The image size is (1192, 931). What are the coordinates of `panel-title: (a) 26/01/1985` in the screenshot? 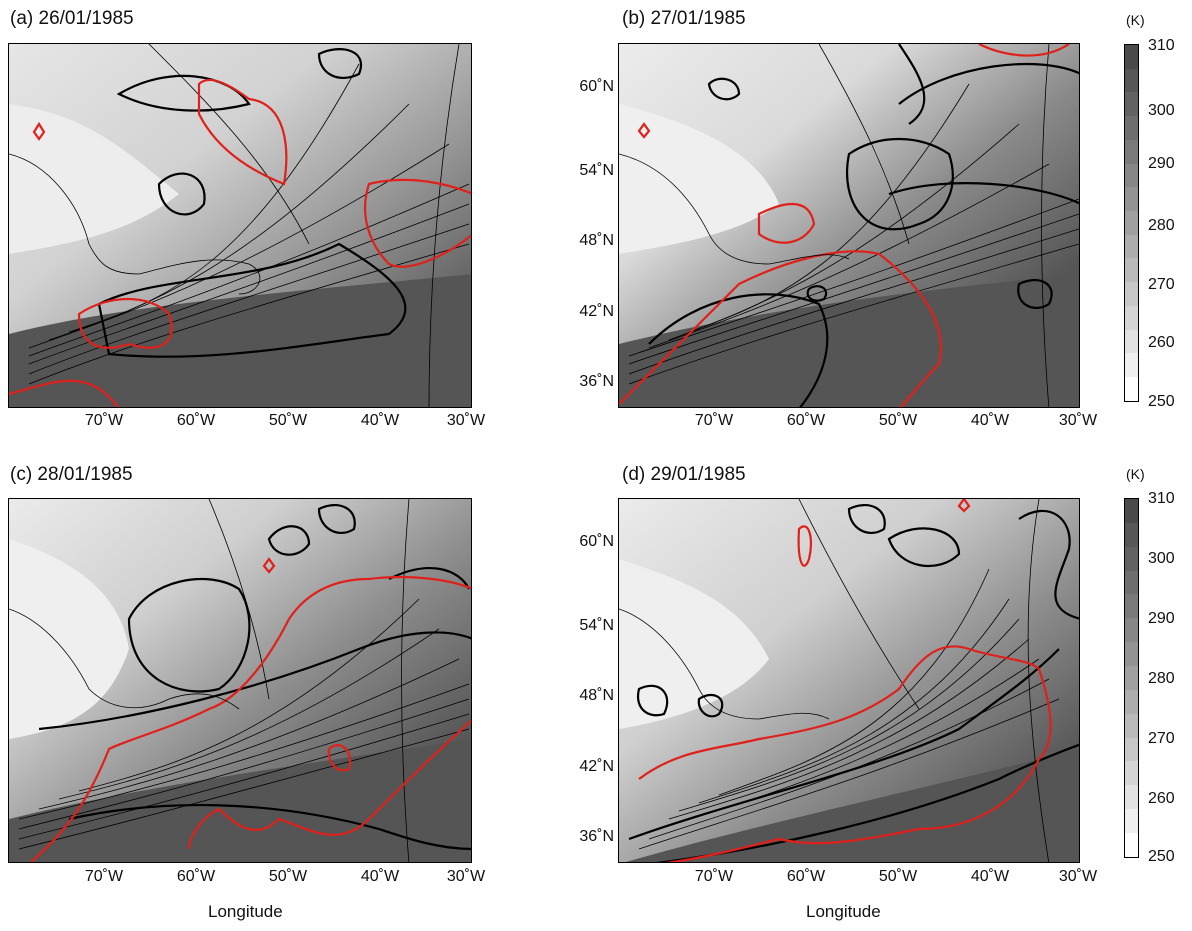 It's located at (72, 18).